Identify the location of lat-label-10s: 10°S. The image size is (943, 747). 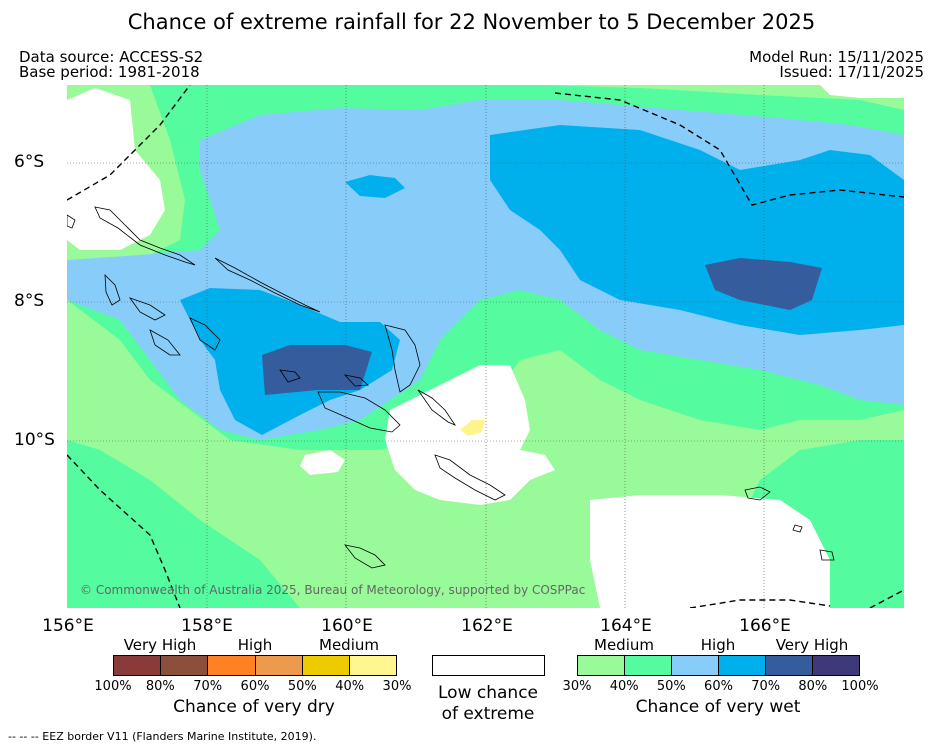
(34, 440).